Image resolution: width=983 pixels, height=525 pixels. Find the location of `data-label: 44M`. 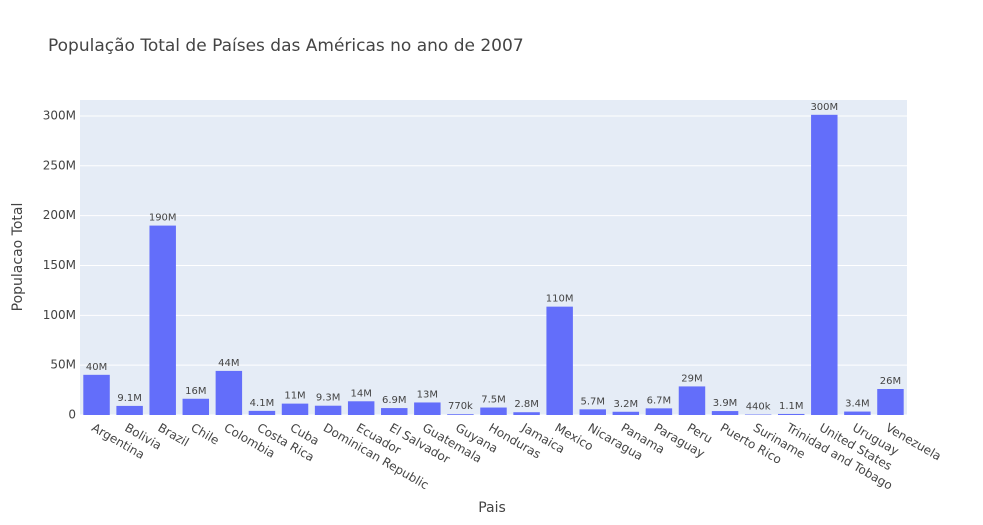

data-label: 44M is located at coordinates (228, 363).